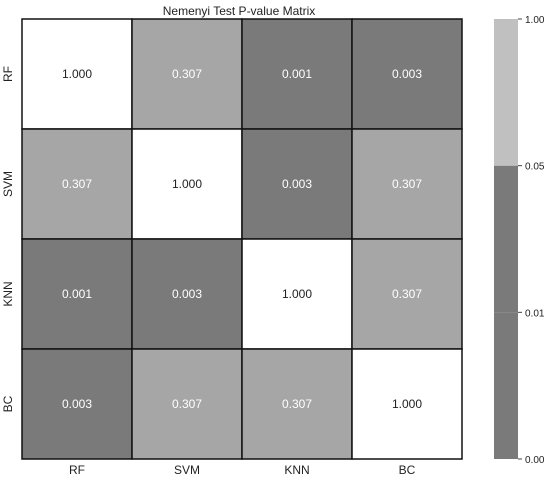  I want to click on y-tick-label: BC, so click(8, 403).